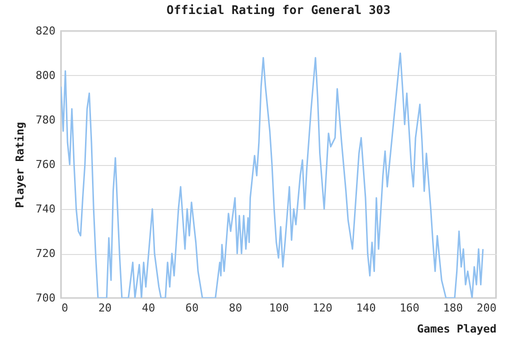 This screenshot has width=510, height=340. Describe the element at coordinates (46, 164) in the screenshot. I see `y-tick-label: 760` at that location.